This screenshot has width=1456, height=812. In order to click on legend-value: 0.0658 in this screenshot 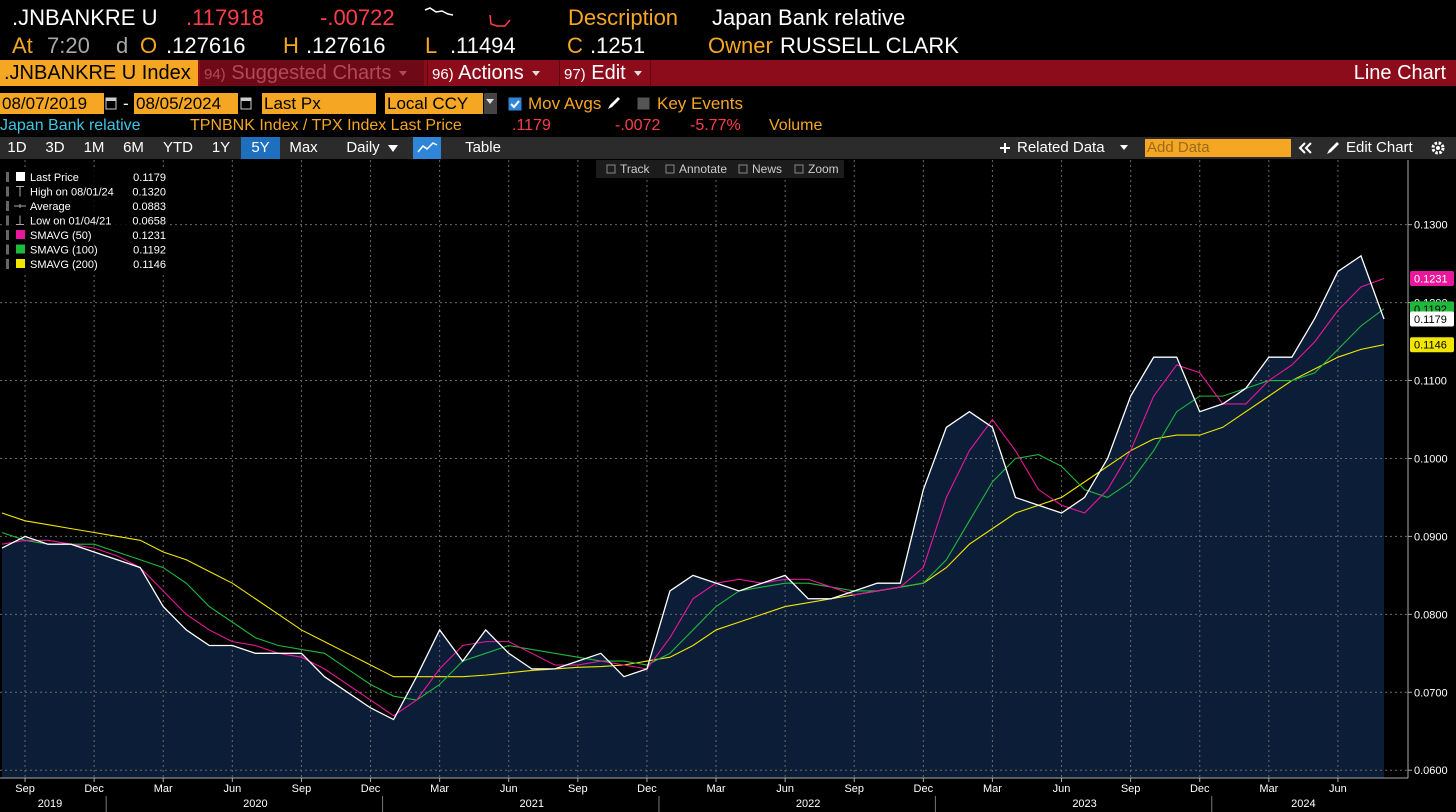, I will do `click(149, 222)`.